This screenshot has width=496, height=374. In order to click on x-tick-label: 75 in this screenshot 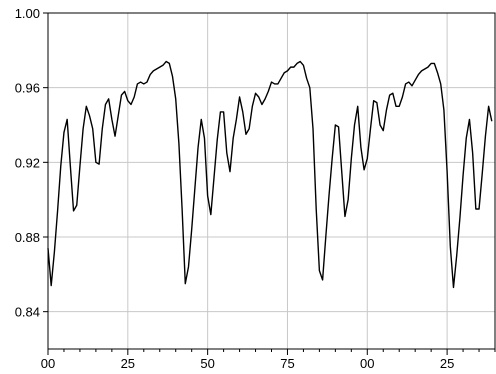, I will do `click(287, 363)`.